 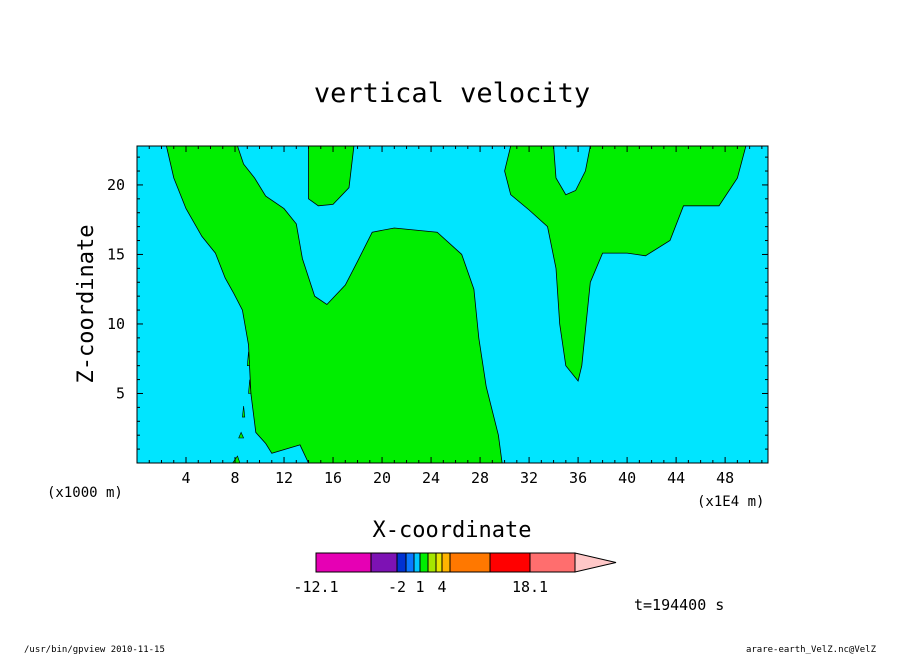 What do you see at coordinates (333, 478) in the screenshot?
I see `x-tick-label: 16` at bounding box center [333, 478].